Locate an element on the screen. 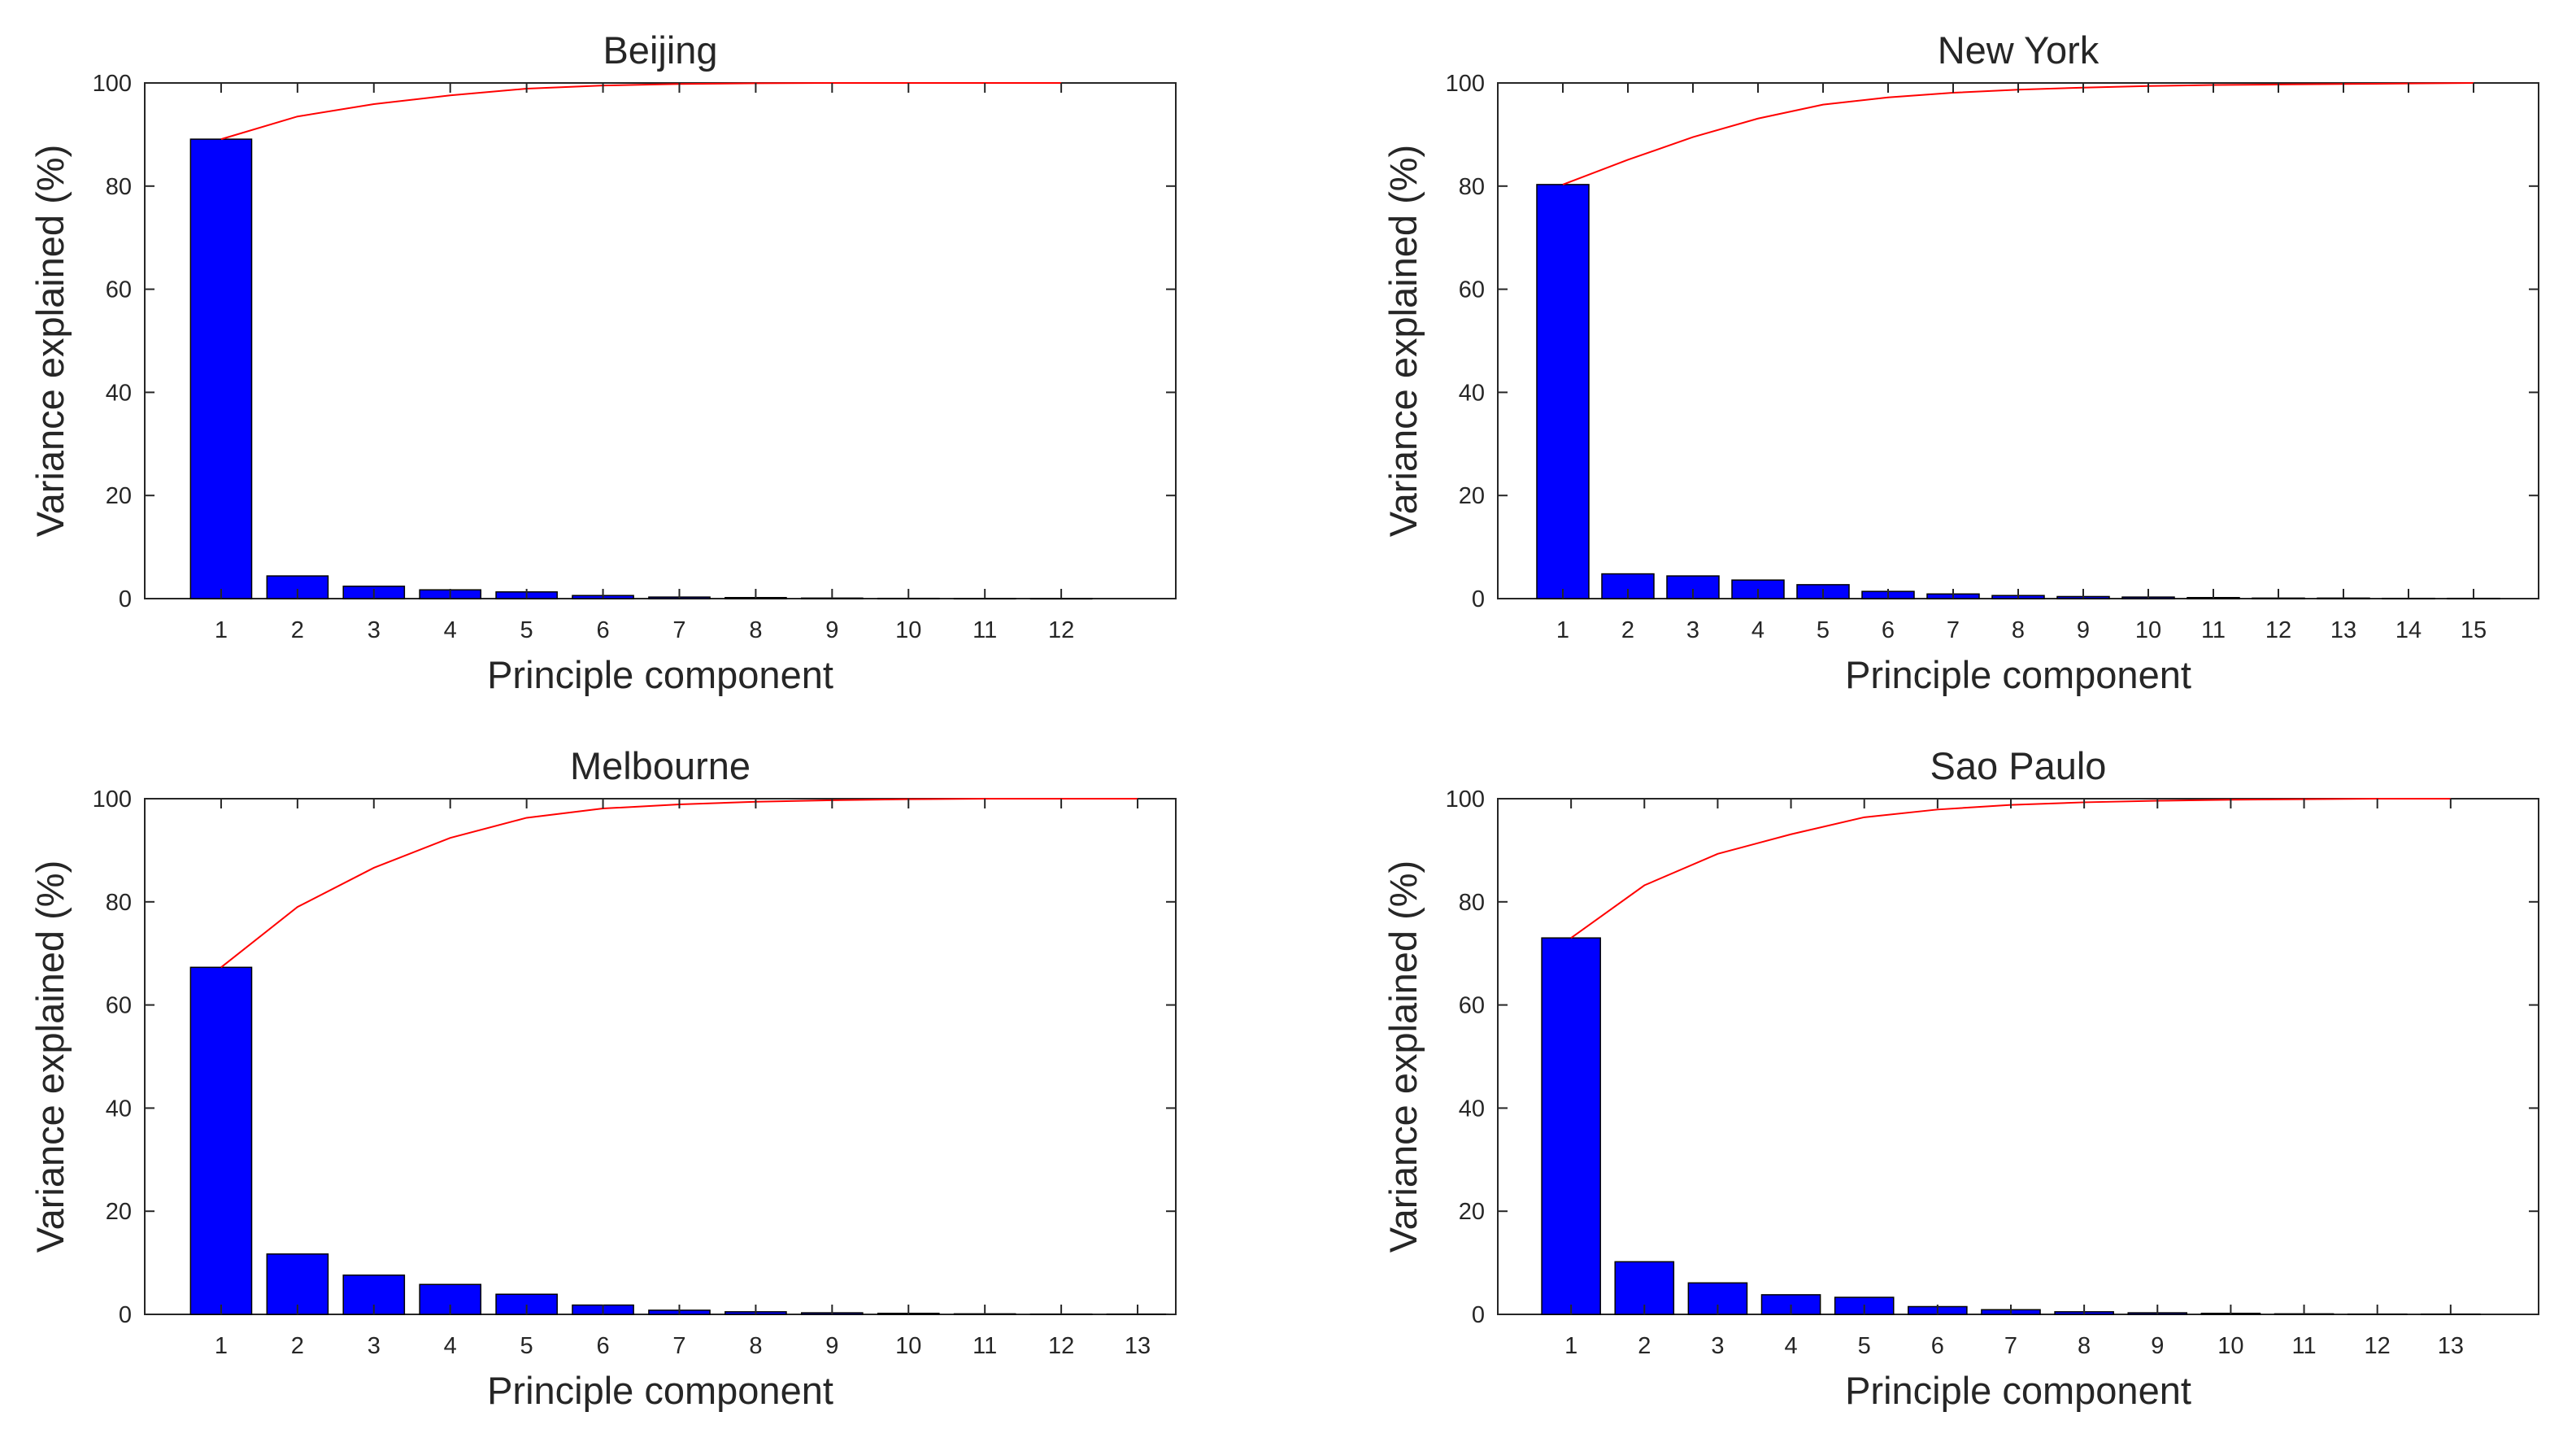  x-tick-label: 14 is located at coordinates (2408, 630).